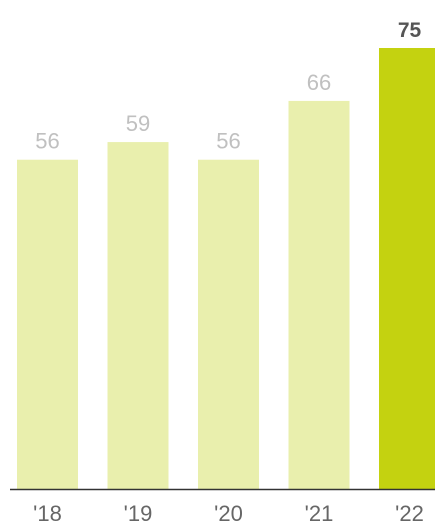  What do you see at coordinates (47, 141) in the screenshot?
I see `value-label-0: 56` at bounding box center [47, 141].